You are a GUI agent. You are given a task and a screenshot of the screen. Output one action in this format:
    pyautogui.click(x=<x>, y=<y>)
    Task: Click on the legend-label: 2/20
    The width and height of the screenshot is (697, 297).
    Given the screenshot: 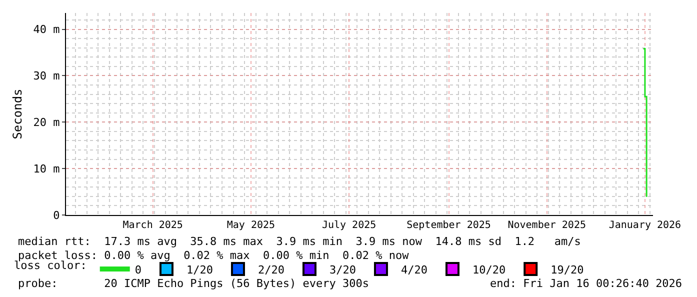 What is the action you would take?
    pyautogui.click(x=271, y=269)
    